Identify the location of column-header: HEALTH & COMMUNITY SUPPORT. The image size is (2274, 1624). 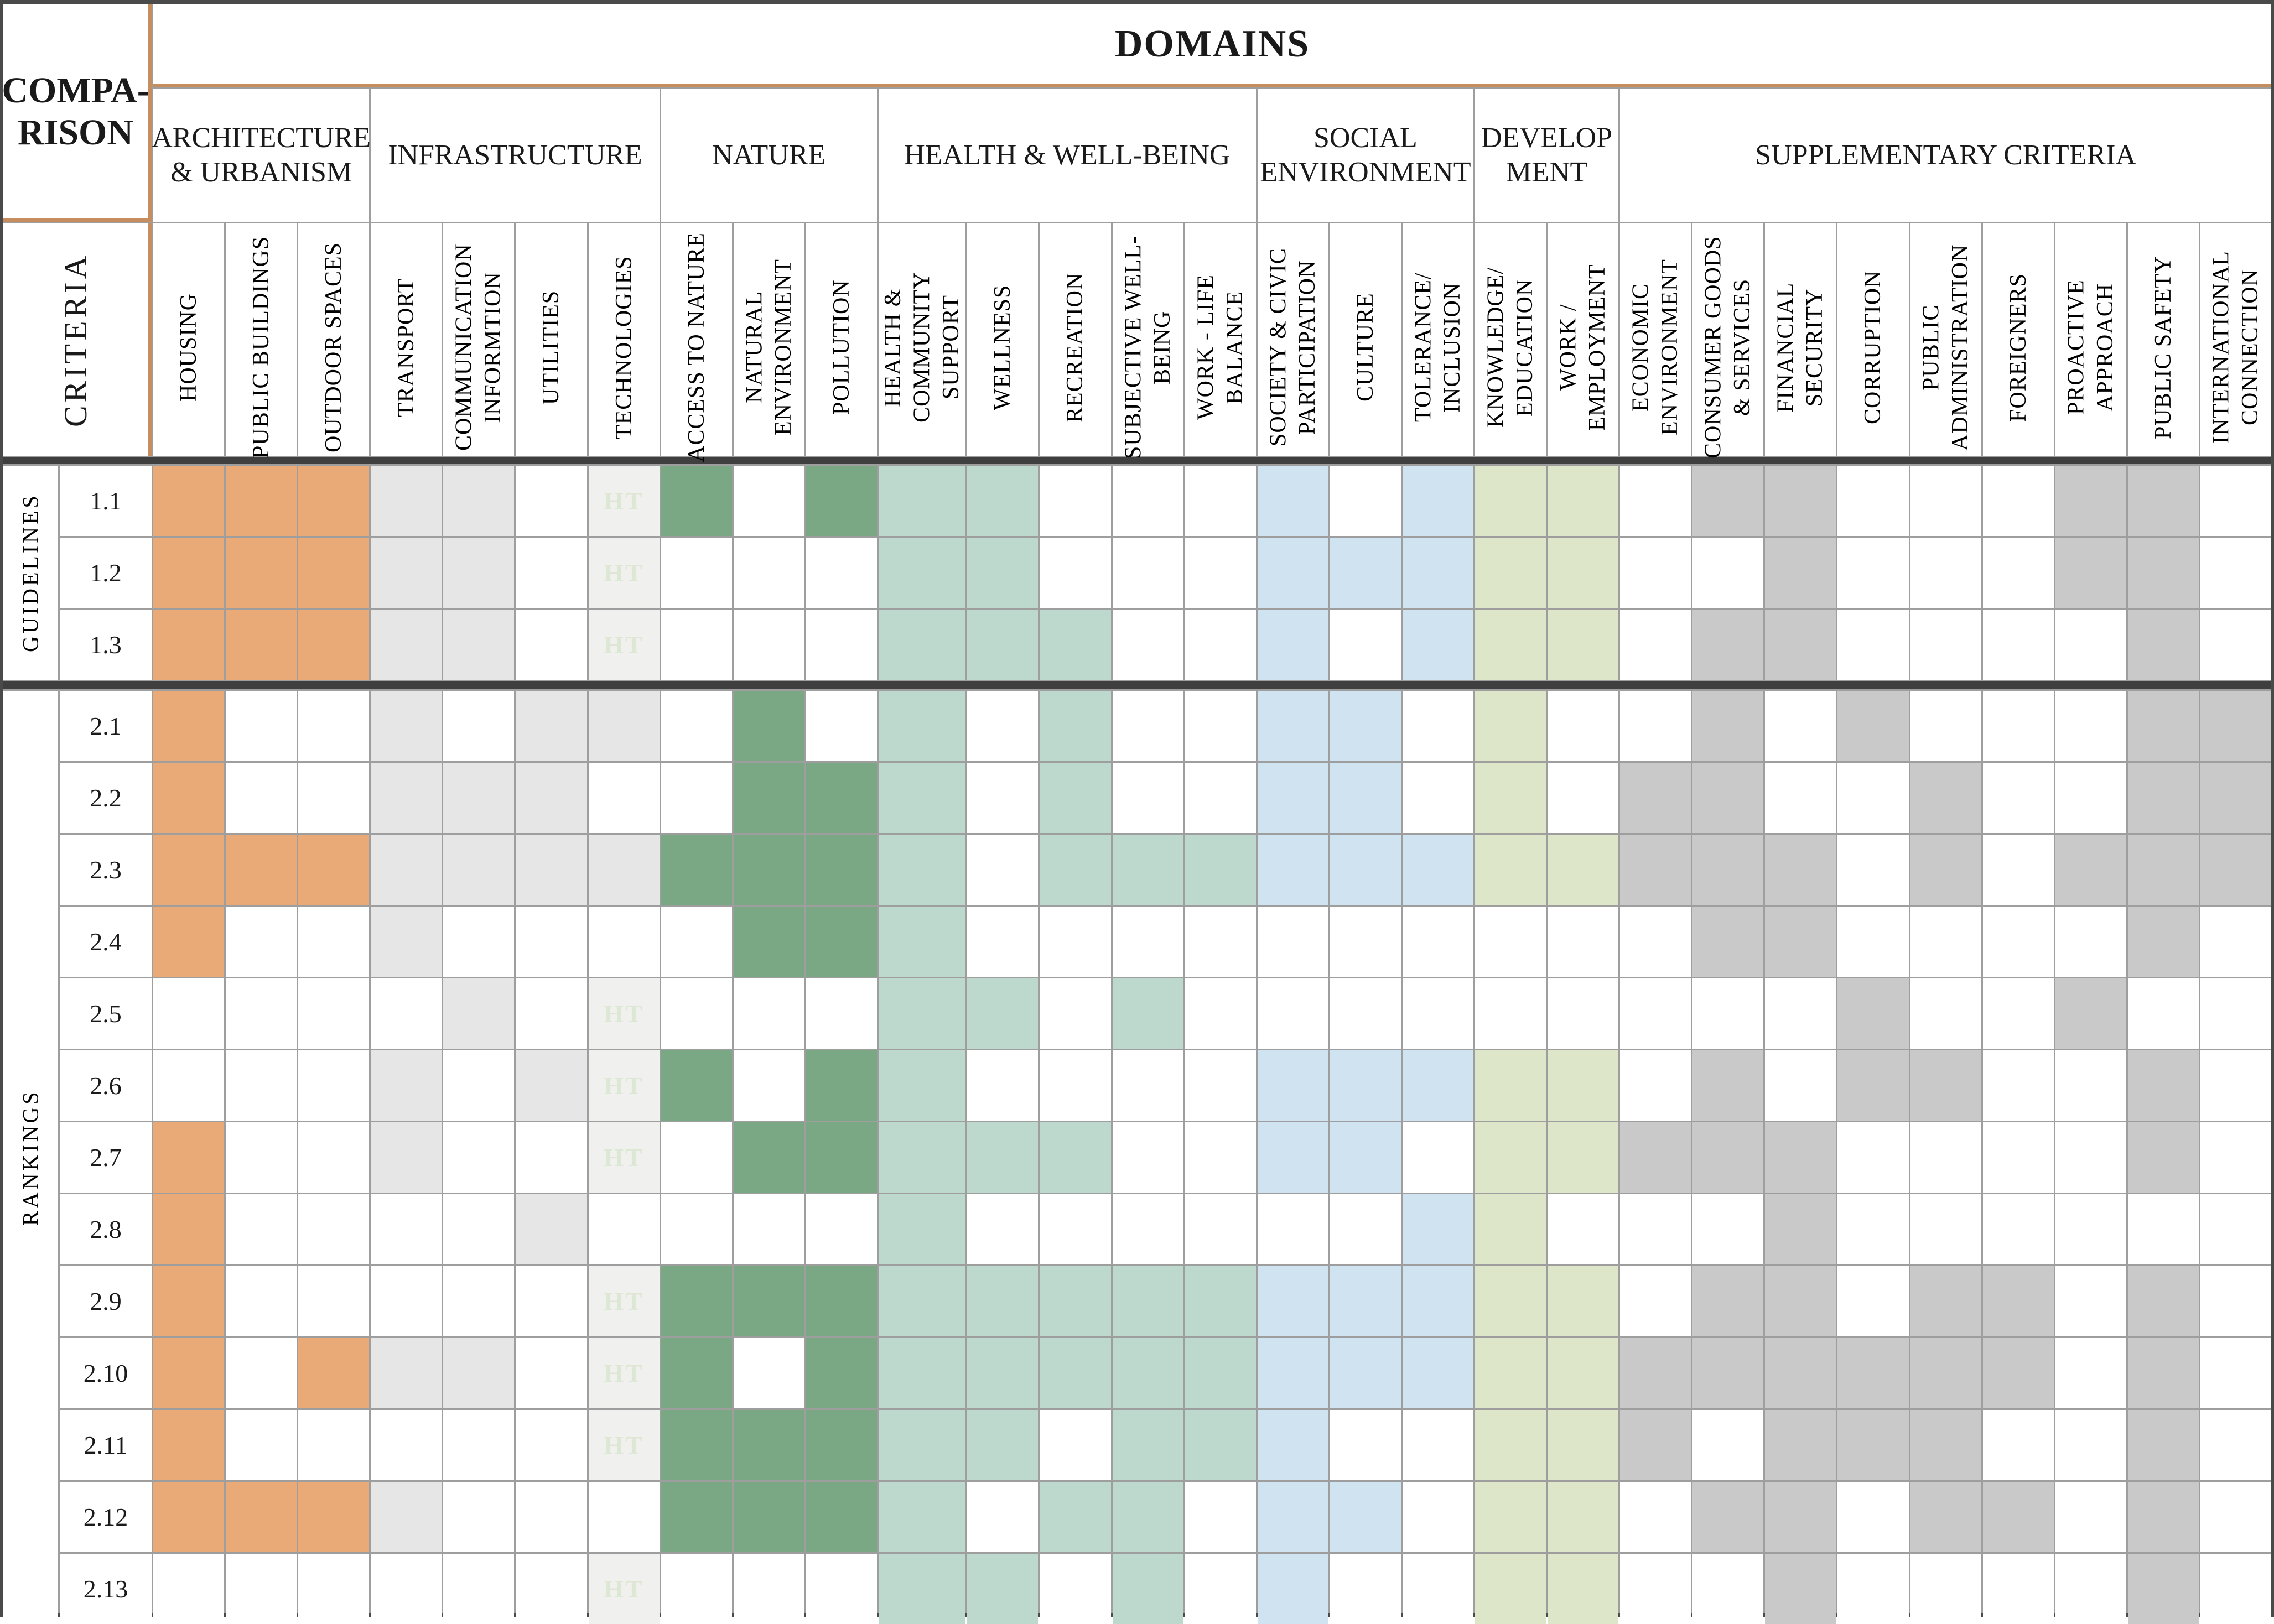
(922, 339).